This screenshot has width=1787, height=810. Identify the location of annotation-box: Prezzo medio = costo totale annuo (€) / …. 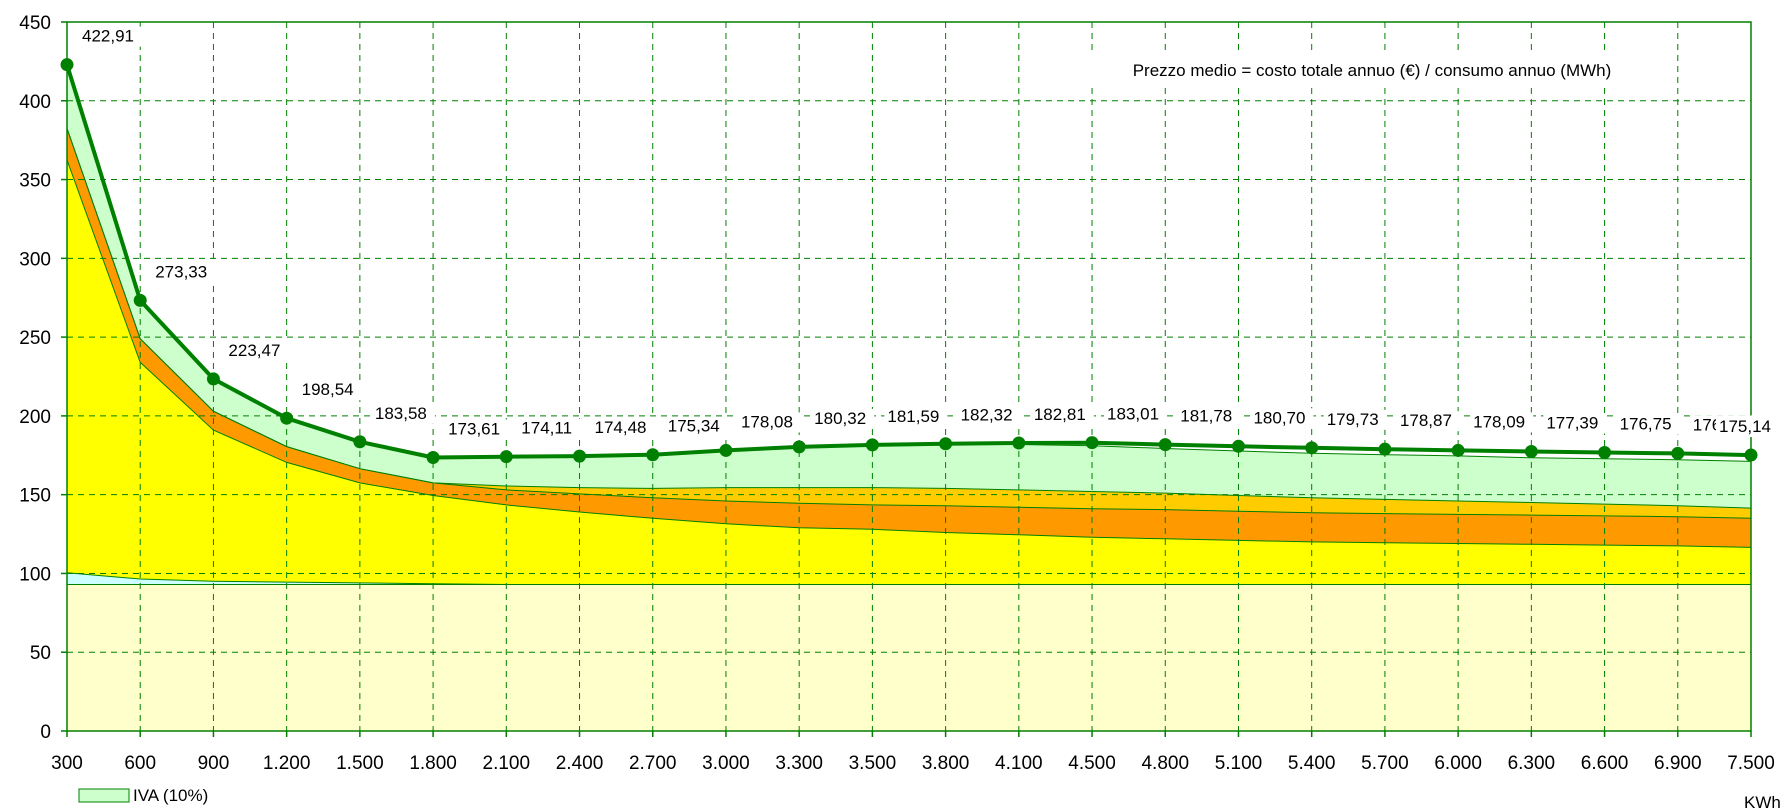
(1372, 69).